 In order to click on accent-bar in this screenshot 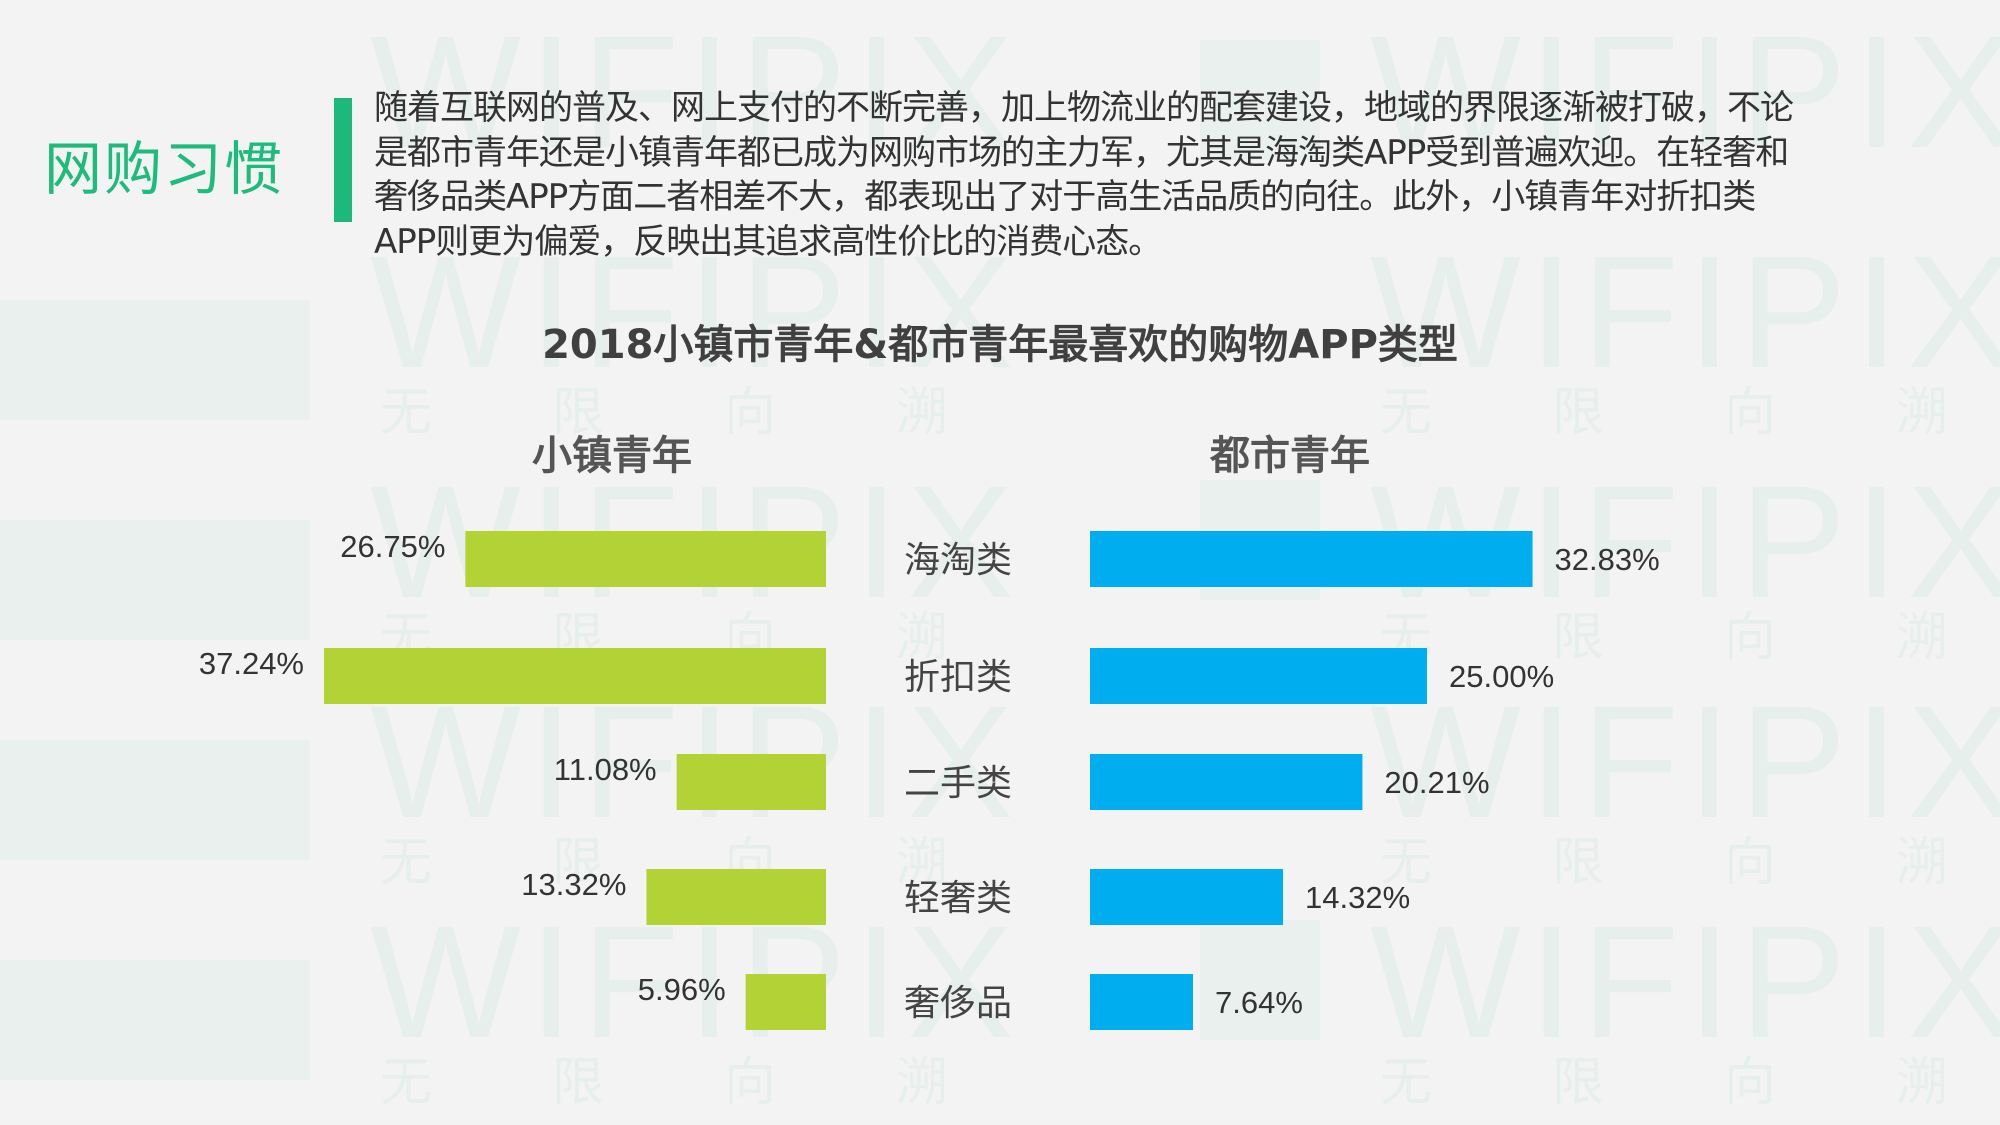, I will do `click(343, 160)`.